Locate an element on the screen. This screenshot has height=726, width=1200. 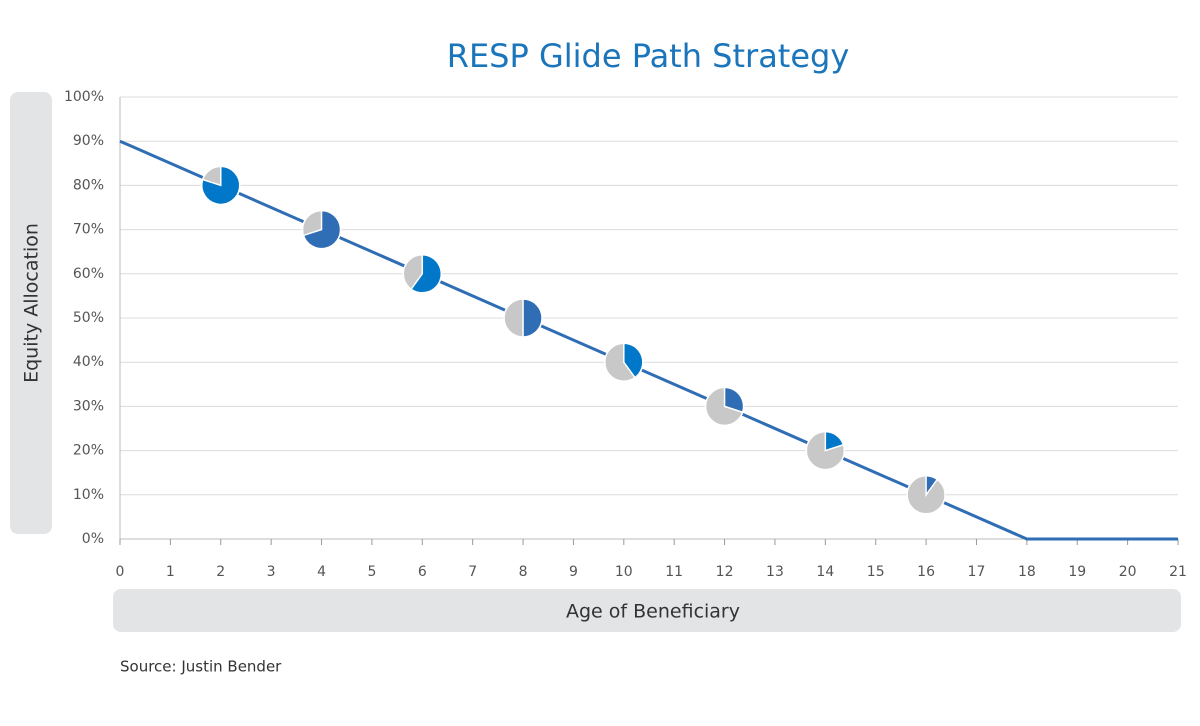
source-note: Source: Justin Bender is located at coordinates (201, 667).